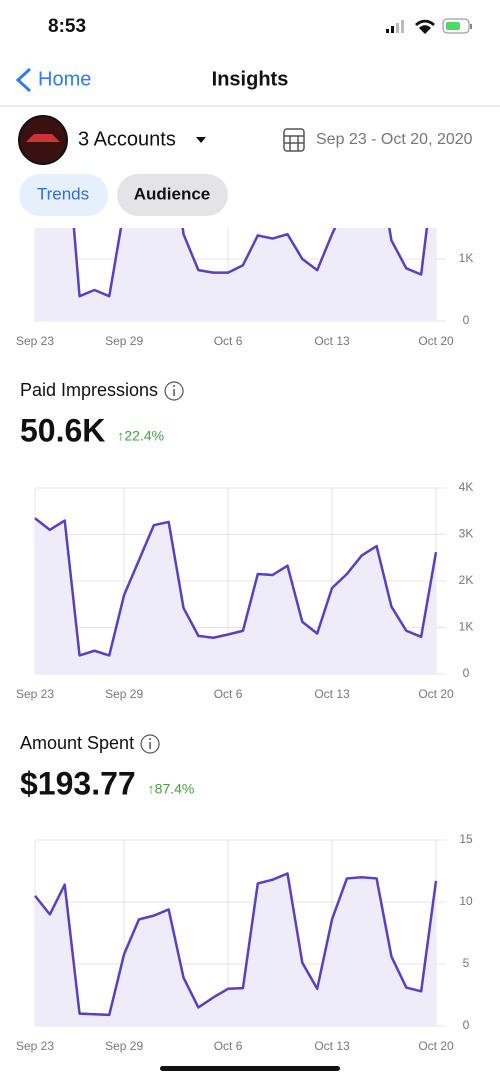 The height and width of the screenshot is (1082, 500). I want to click on y-tick-label: 10, so click(466, 901).